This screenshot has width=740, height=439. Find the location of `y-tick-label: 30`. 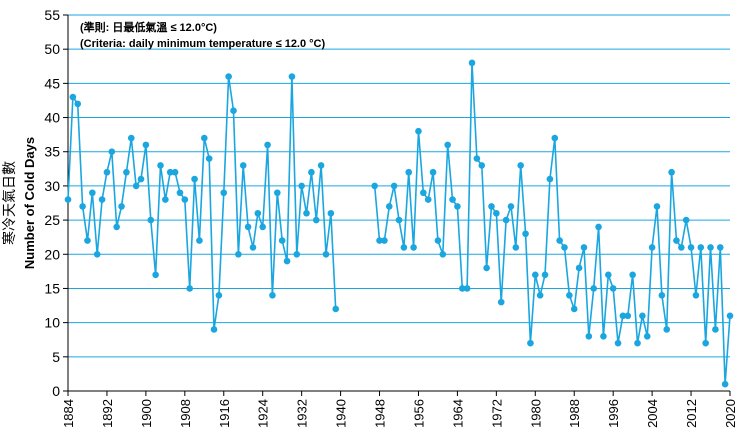

y-tick-label: 30 is located at coordinates (52, 186).